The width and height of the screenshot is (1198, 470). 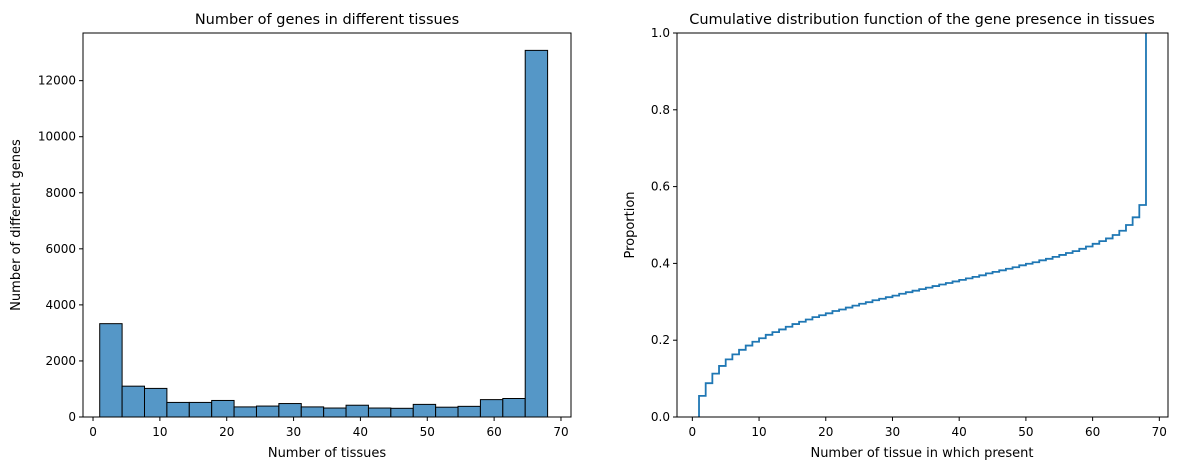 I want to click on ecdf-y-tick-label: 0.0, so click(x=660, y=417).